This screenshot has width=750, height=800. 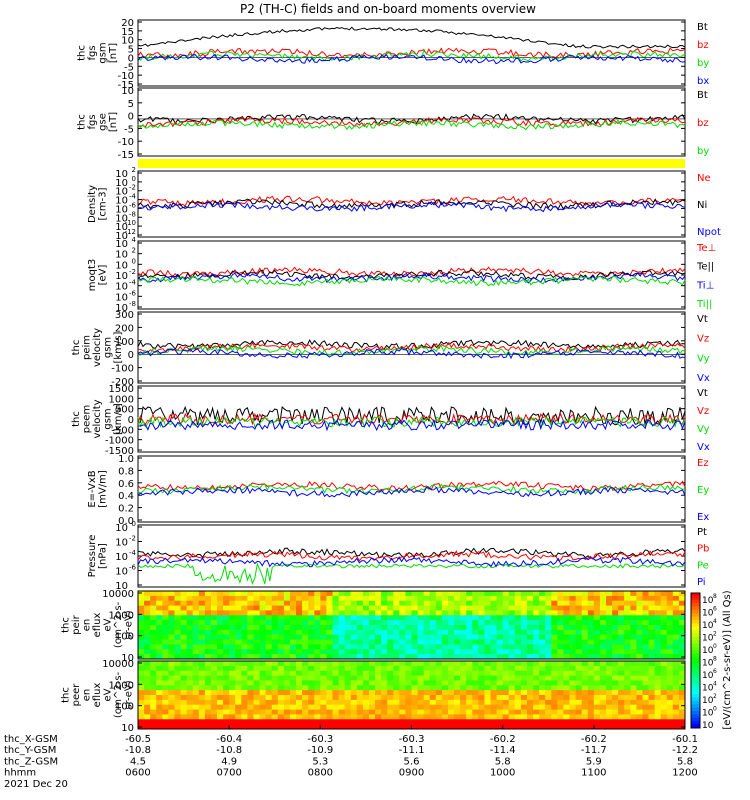 I want to click on colorbar-tick-exponent: 6, so click(x=715, y=609).